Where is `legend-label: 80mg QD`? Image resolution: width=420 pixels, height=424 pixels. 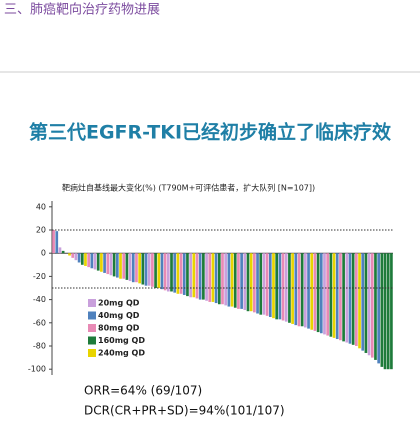 legend-label: 80mg QD is located at coordinates (119, 328).